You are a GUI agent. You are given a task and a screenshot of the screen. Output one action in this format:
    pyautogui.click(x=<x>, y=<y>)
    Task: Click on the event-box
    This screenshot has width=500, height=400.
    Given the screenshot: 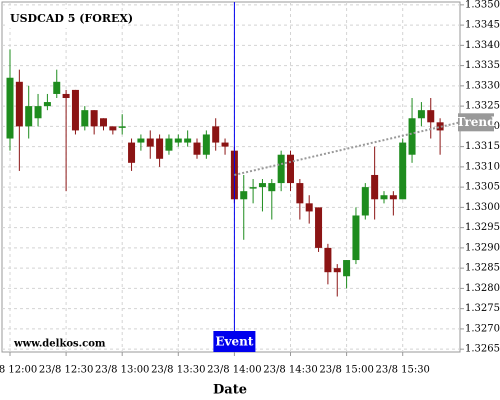 What is the action you would take?
    pyautogui.click(x=234, y=341)
    